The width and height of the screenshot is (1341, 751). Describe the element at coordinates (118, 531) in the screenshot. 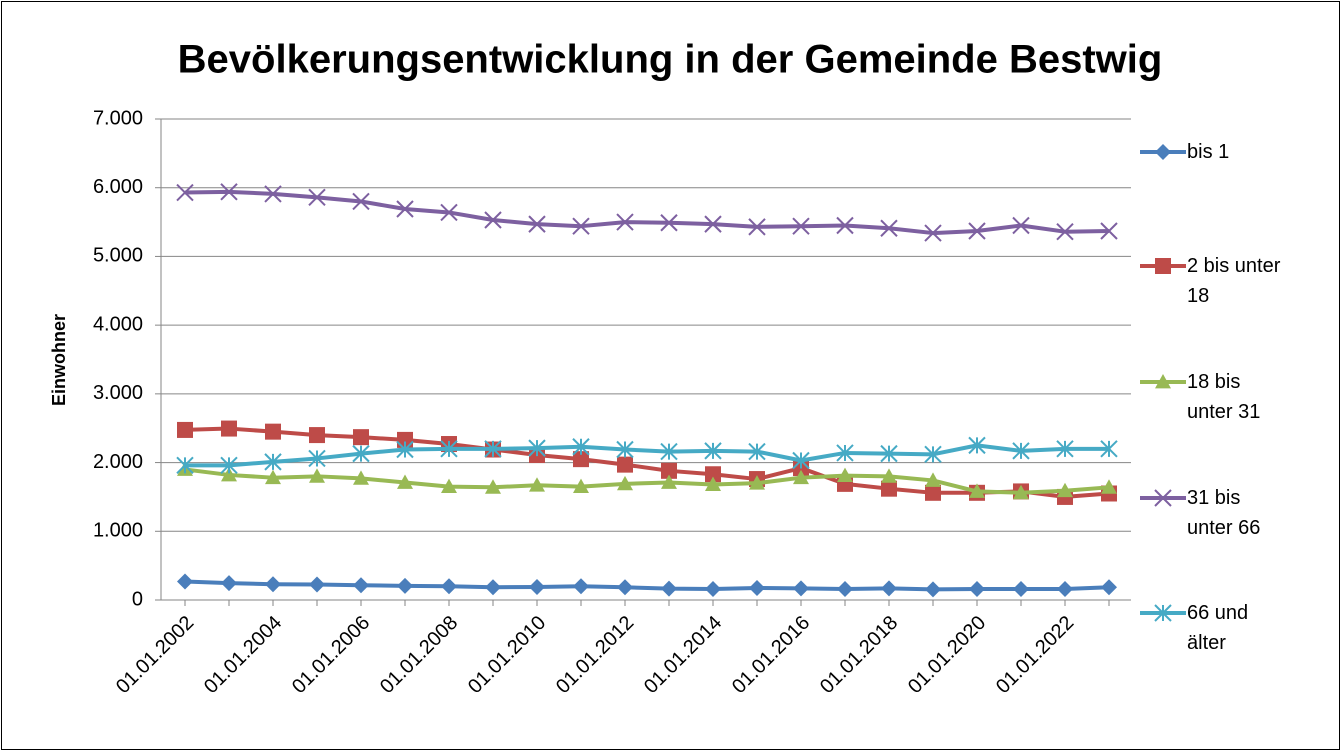

I see `y-tick-label: 1.000` at that location.